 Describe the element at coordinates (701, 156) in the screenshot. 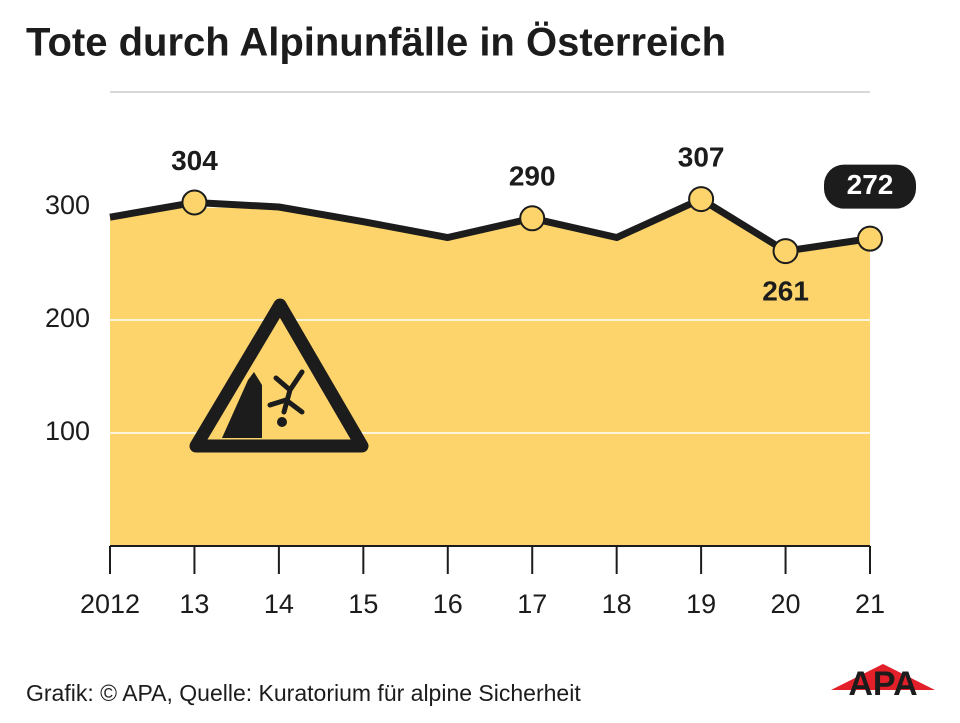

I see `value-label: 307` at that location.